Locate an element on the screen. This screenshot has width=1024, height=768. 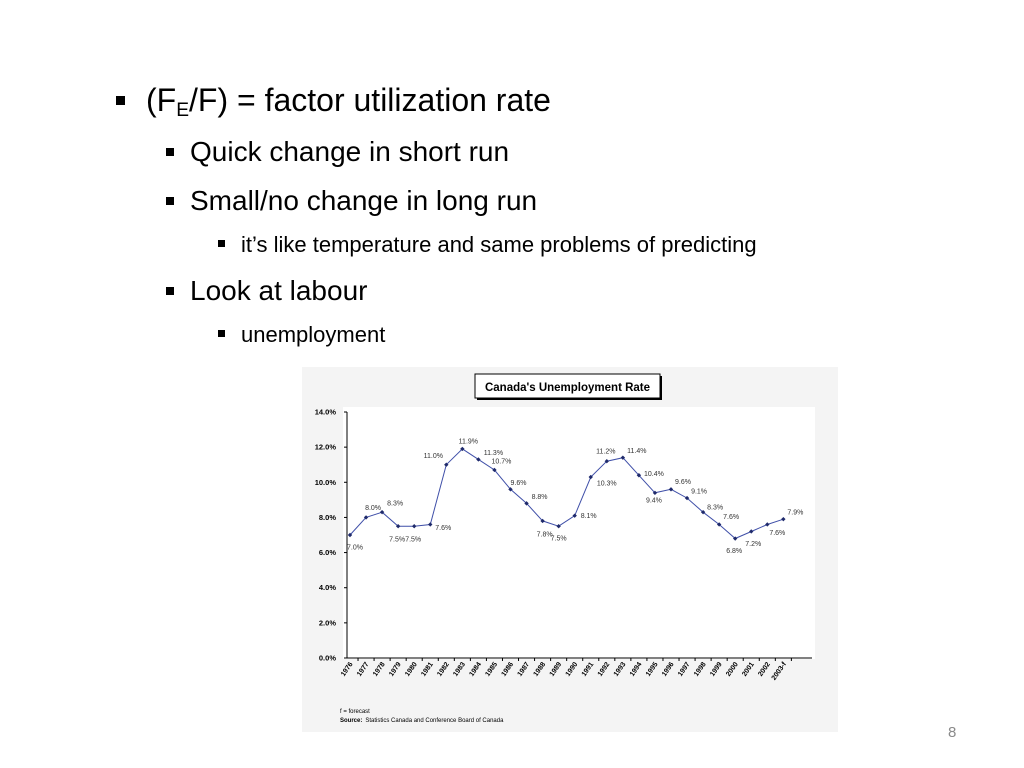
data-label: 10.4% is located at coordinates (654, 474).